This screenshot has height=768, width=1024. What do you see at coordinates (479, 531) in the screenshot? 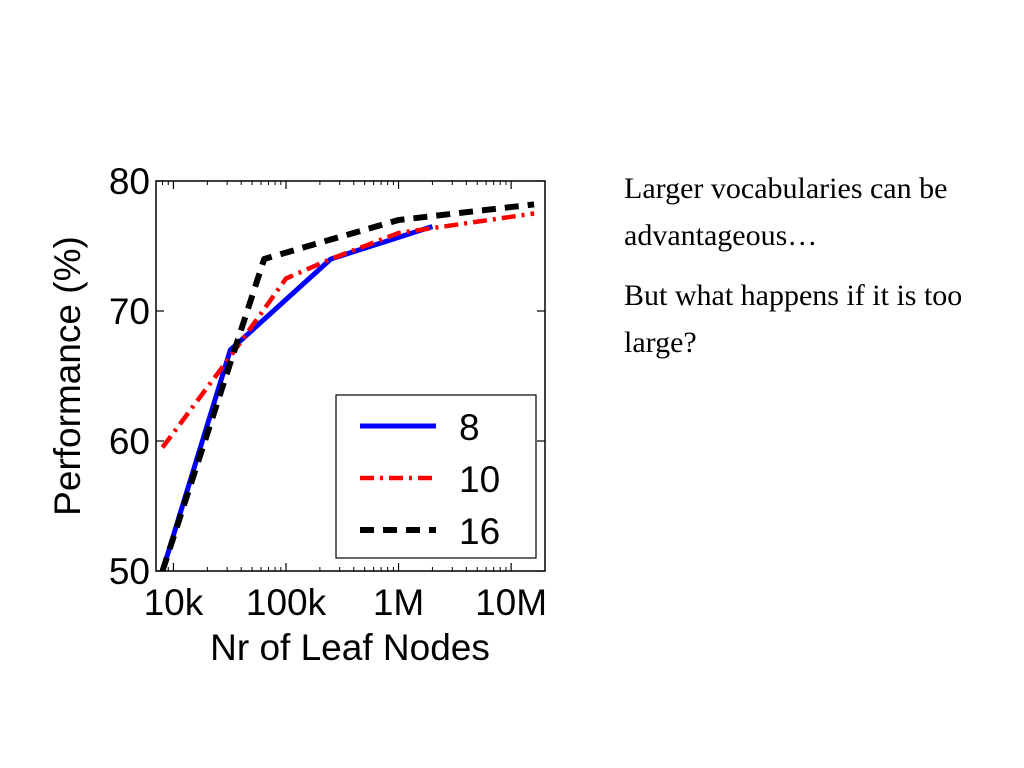
I see `legend-label-16: 16` at bounding box center [479, 531].